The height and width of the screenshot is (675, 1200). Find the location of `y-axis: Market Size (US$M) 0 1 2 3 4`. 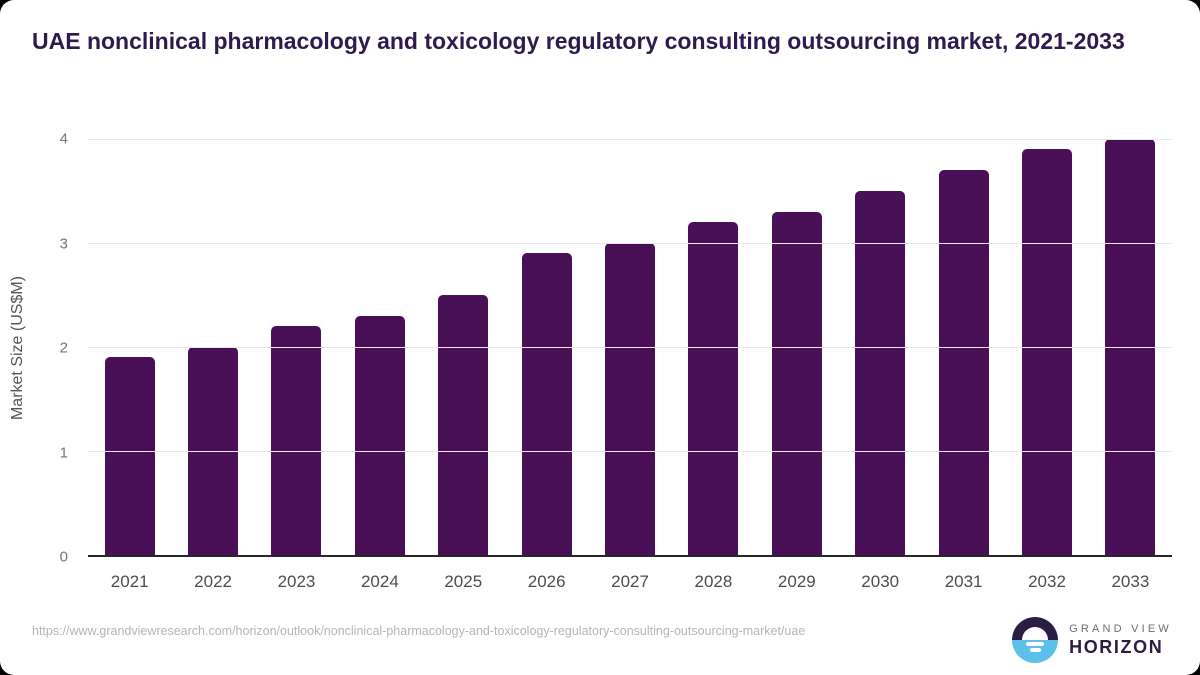

y-axis: Market Size (US$M) 0 1 2 3 4 is located at coordinates (39, 348).